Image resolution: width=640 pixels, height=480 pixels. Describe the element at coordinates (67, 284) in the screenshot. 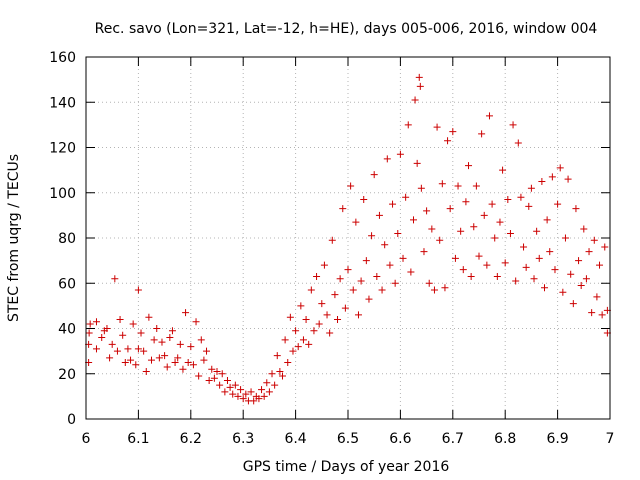

I see `y-tick-label: 60` at that location.